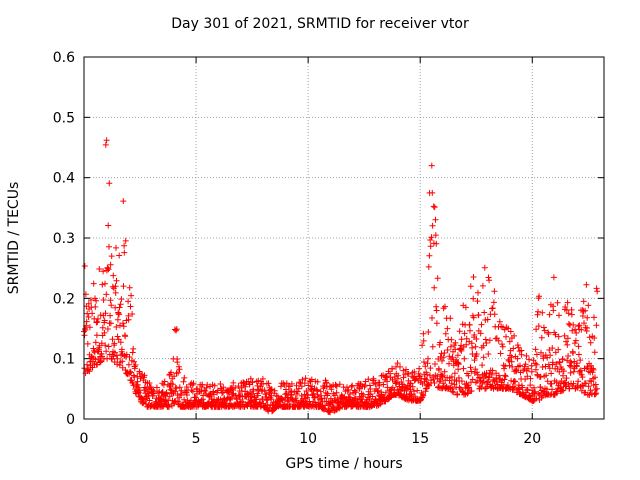 This screenshot has height=480, width=640. I want to click on y-tick-label: 0.1, so click(64, 360).